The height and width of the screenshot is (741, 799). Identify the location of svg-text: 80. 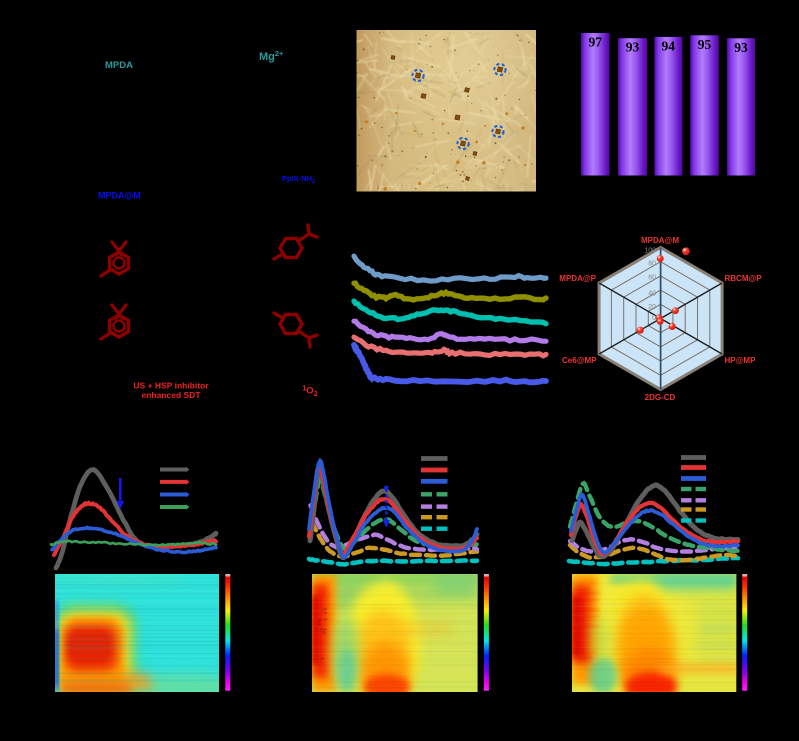
(652, 264).